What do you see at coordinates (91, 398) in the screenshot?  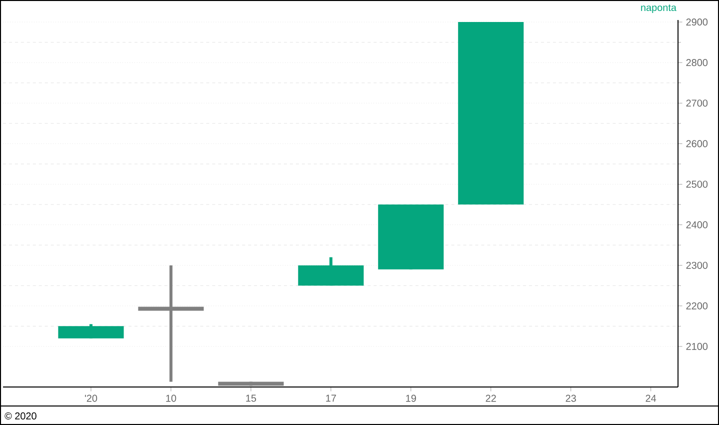 I see `x-tick-label: '20` at bounding box center [91, 398].